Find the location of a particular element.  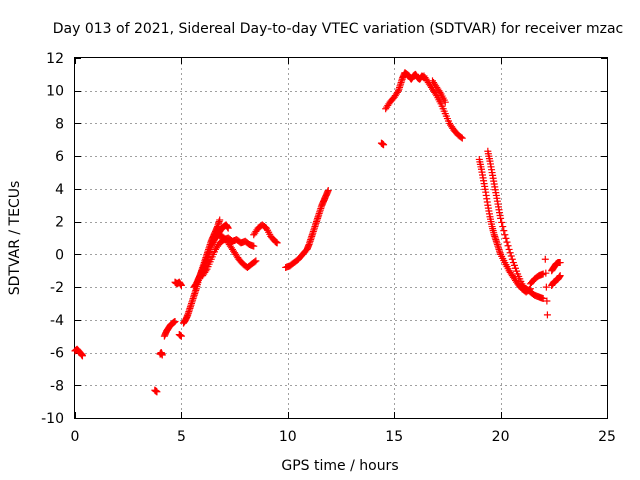

y-axis-label: SDTVAR / TECUs is located at coordinates (15, 238).